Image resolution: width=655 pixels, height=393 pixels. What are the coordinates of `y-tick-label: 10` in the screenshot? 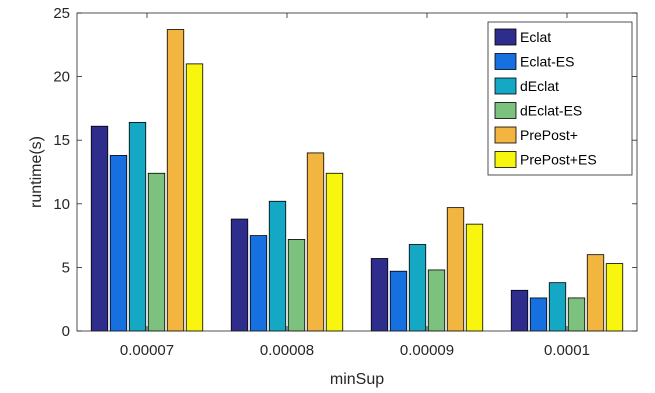 It's located at (61, 204).